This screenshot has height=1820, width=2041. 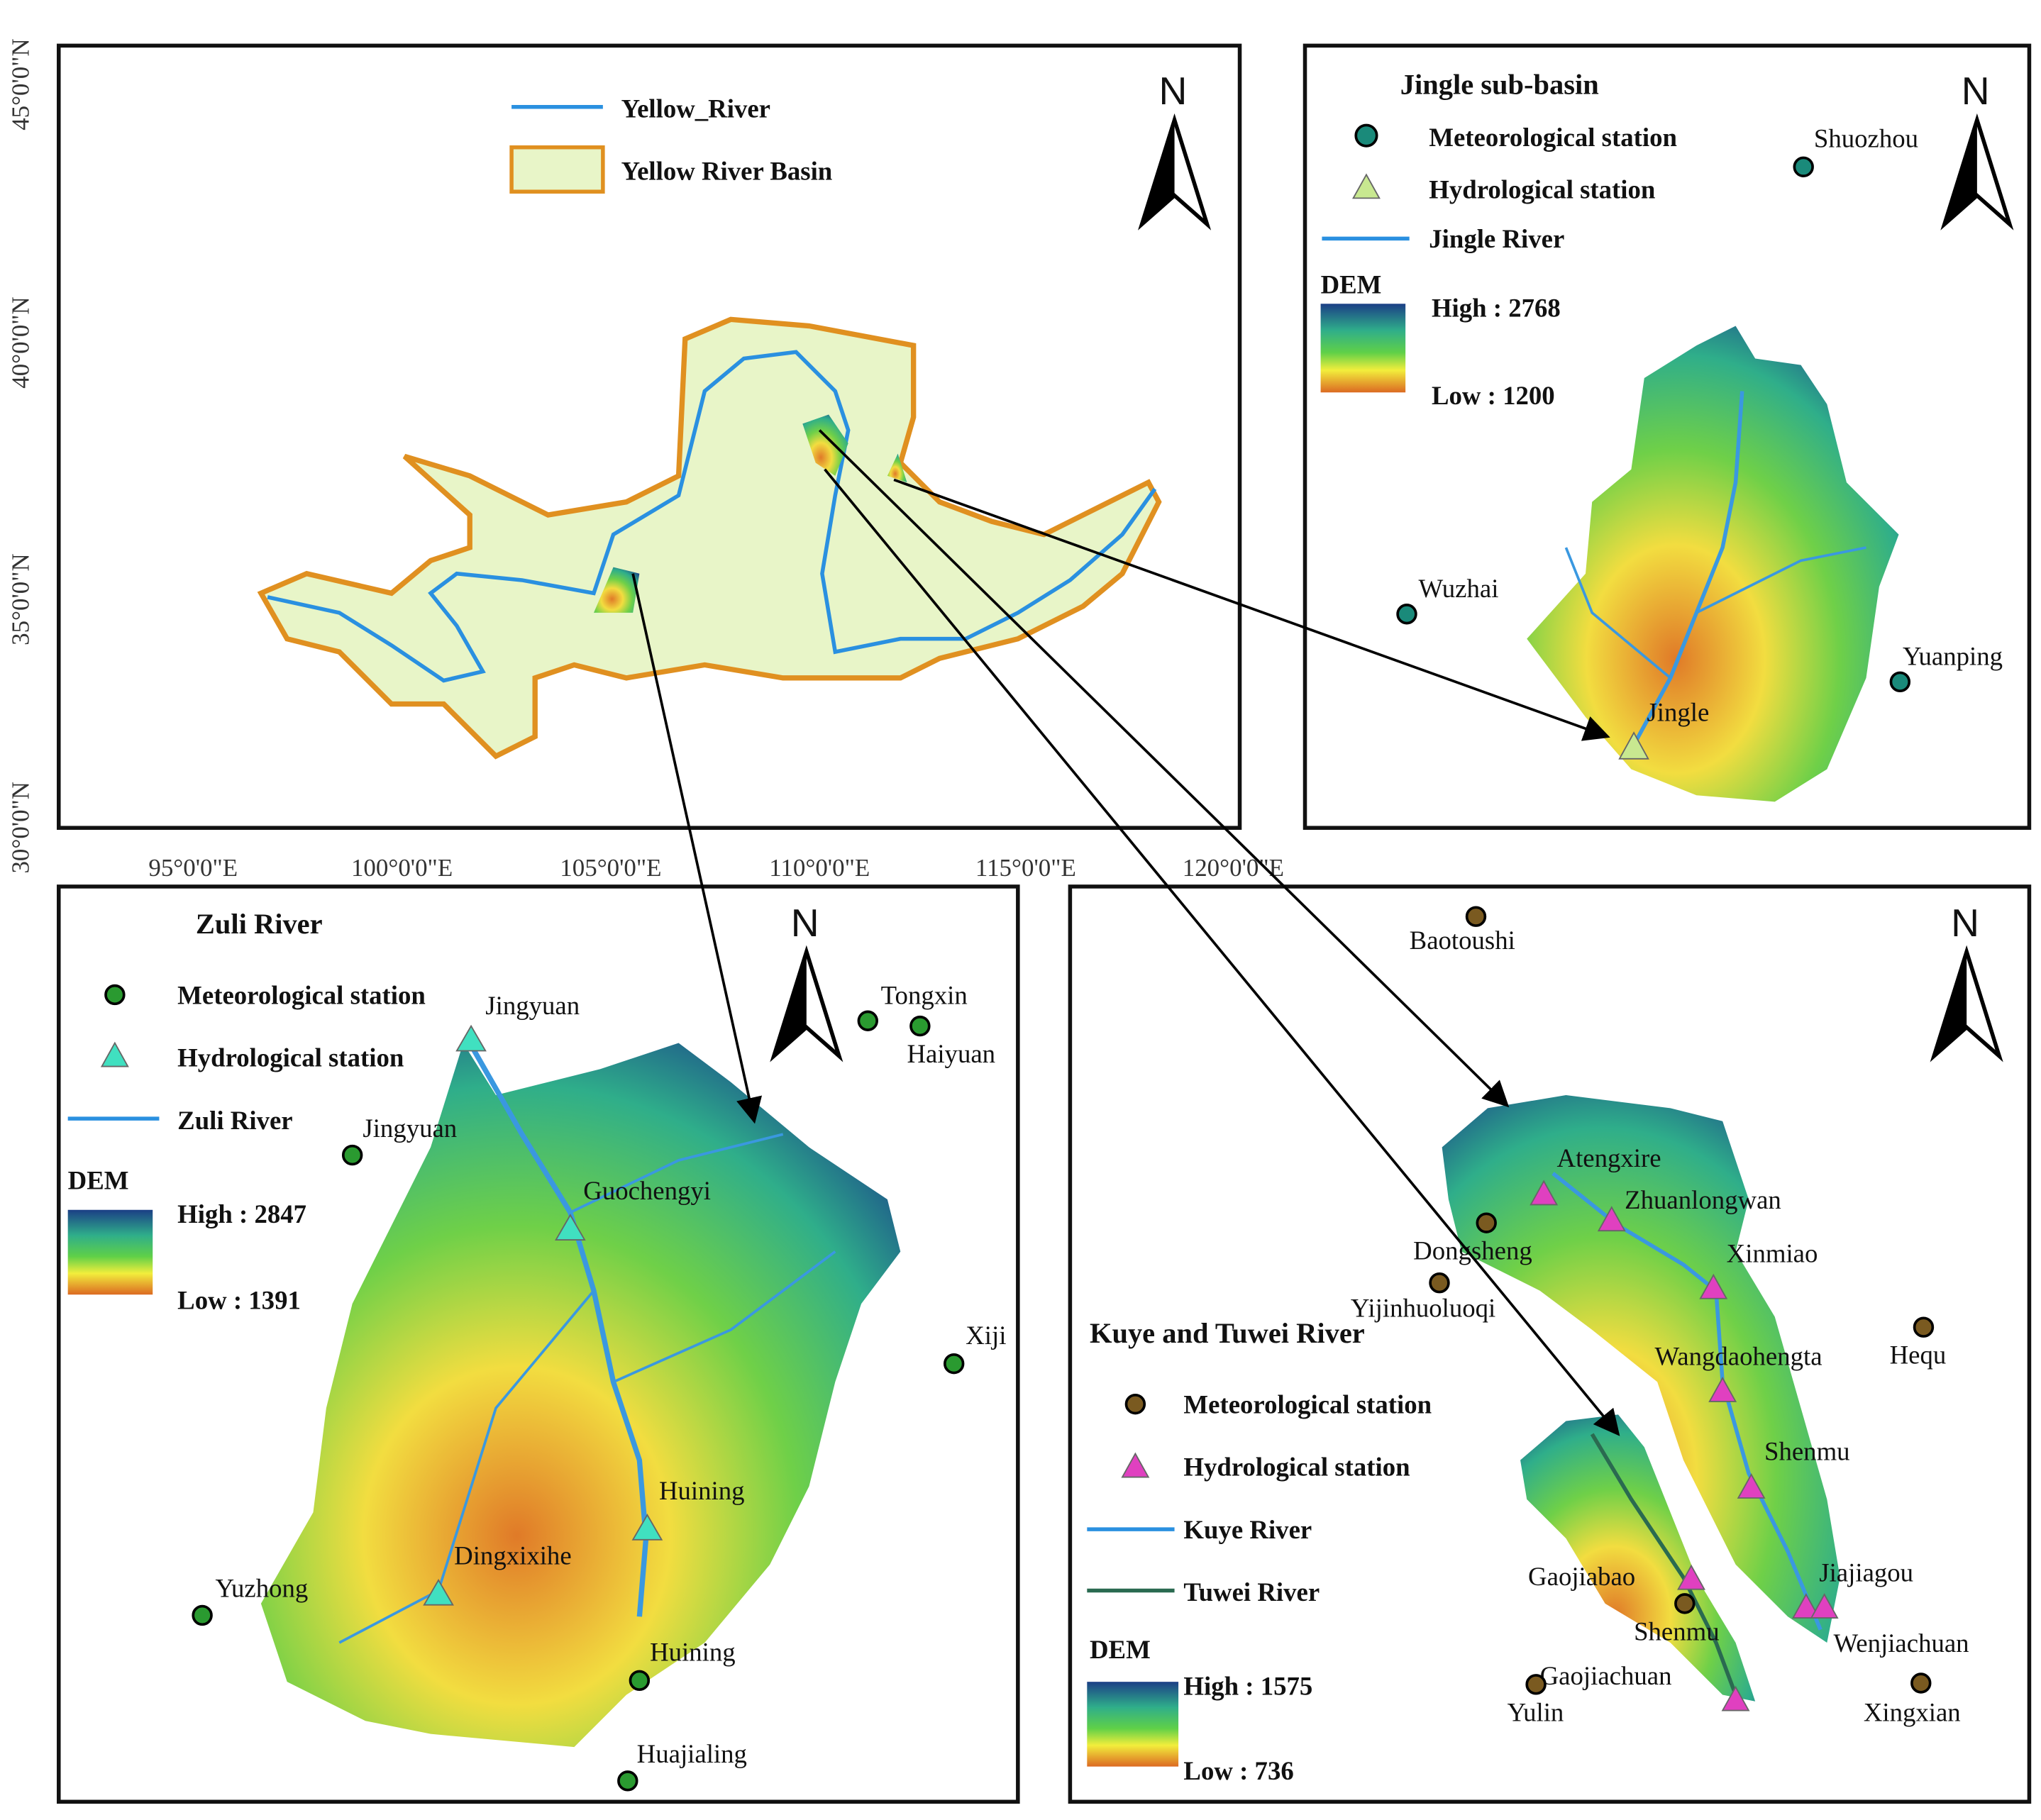 What do you see at coordinates (1251, 1592) in the screenshot?
I see `legend-label: Tuwei River` at bounding box center [1251, 1592].